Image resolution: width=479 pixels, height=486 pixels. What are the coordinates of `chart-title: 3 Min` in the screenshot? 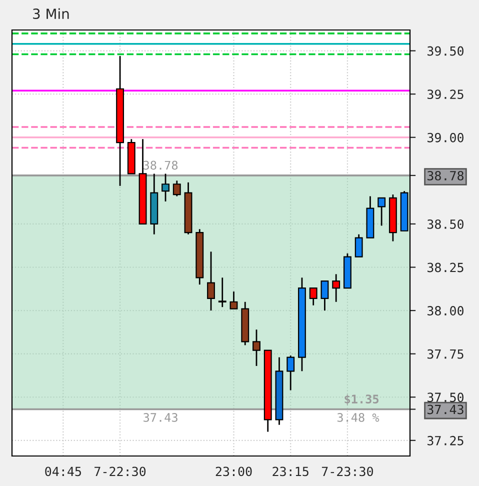 It's located at (51, 14).